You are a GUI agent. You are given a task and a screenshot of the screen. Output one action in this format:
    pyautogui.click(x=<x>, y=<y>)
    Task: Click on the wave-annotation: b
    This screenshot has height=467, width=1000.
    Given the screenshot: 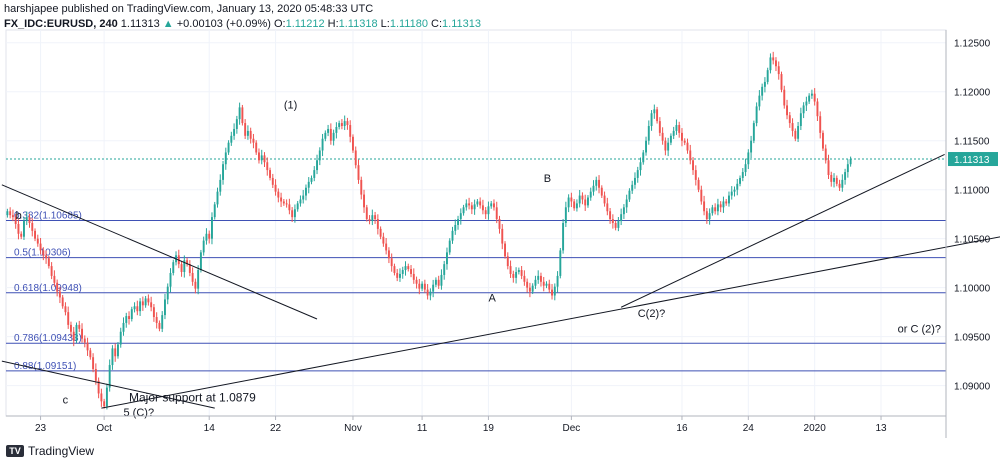 What is the action you would take?
    pyautogui.click(x=19, y=216)
    